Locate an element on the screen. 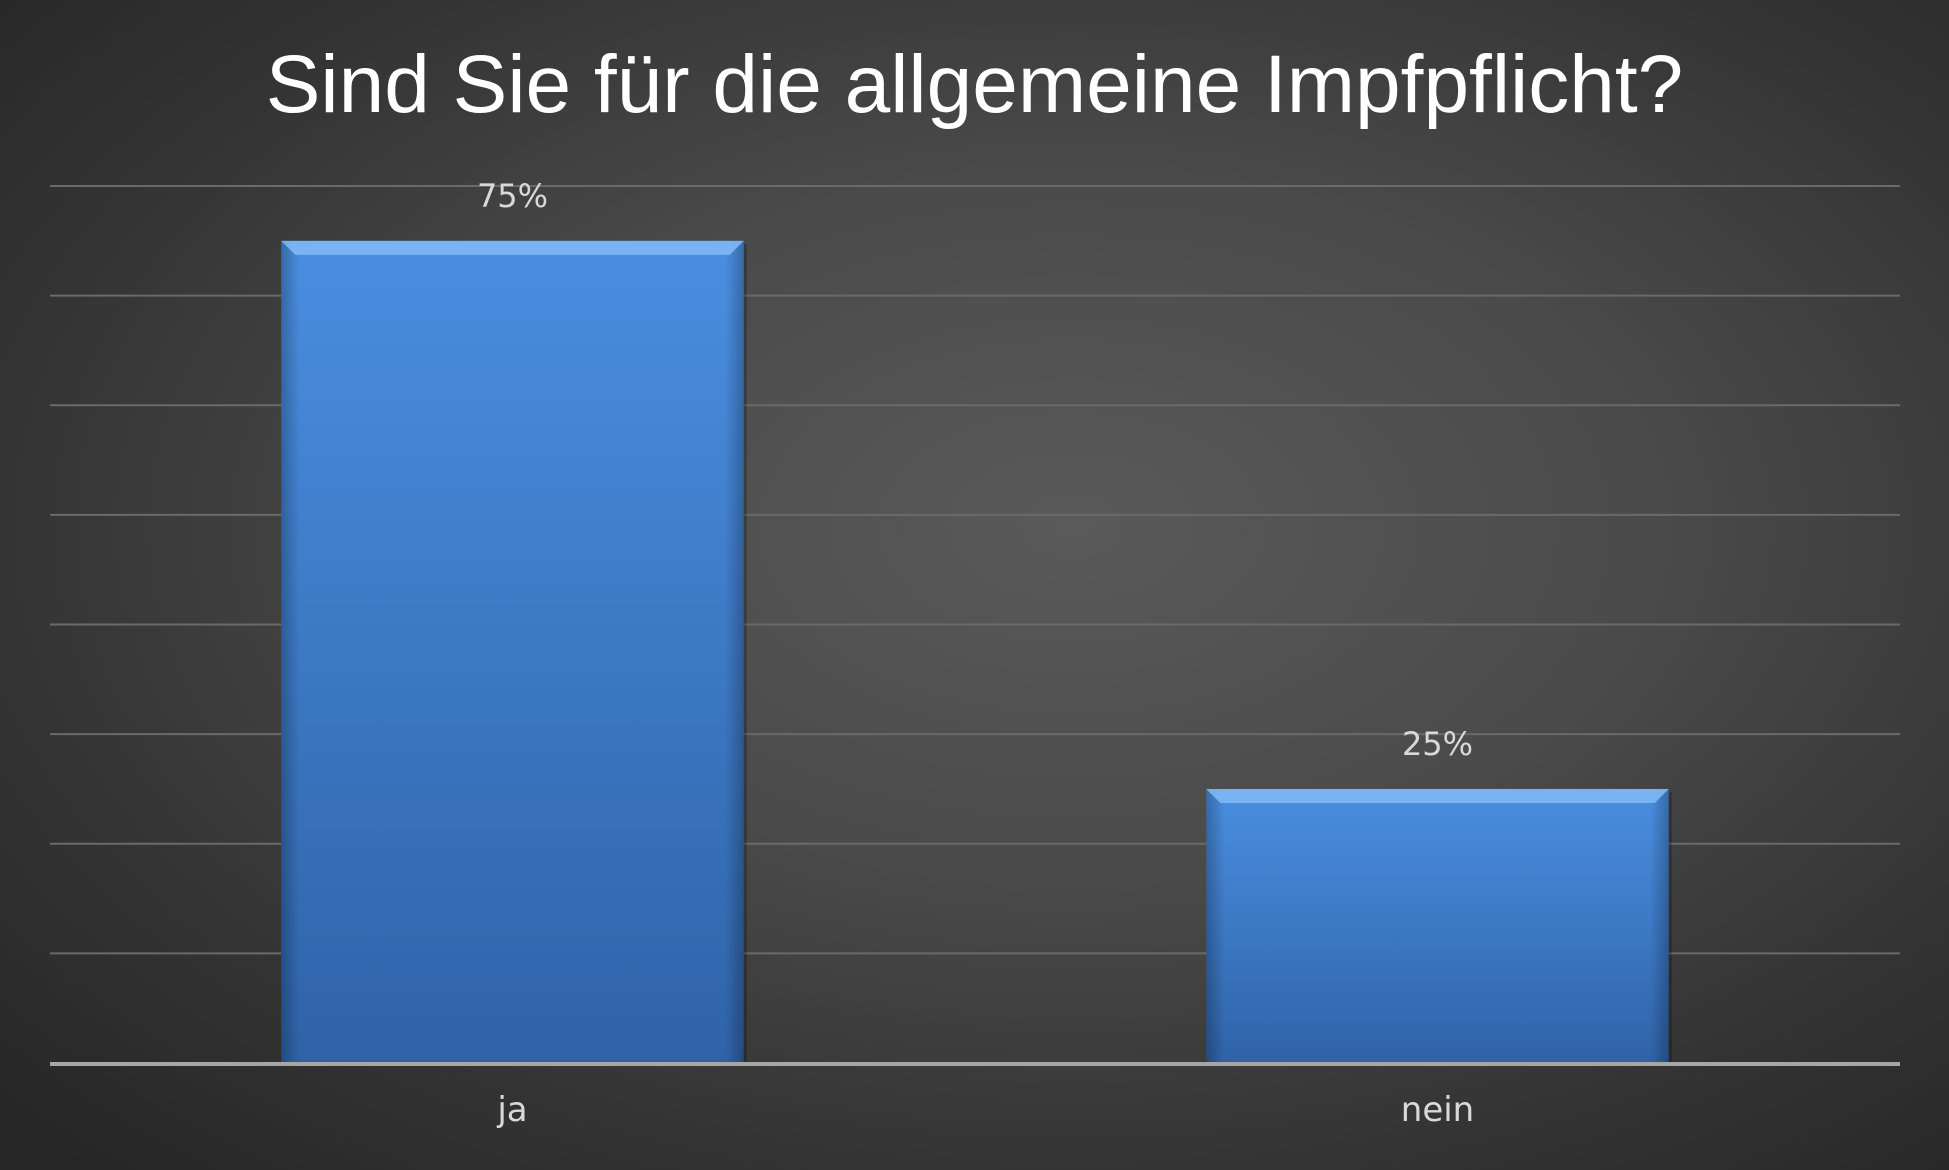  chart-title: Sind Sie für die allgemeine Impfpflicht? is located at coordinates (974, 84).